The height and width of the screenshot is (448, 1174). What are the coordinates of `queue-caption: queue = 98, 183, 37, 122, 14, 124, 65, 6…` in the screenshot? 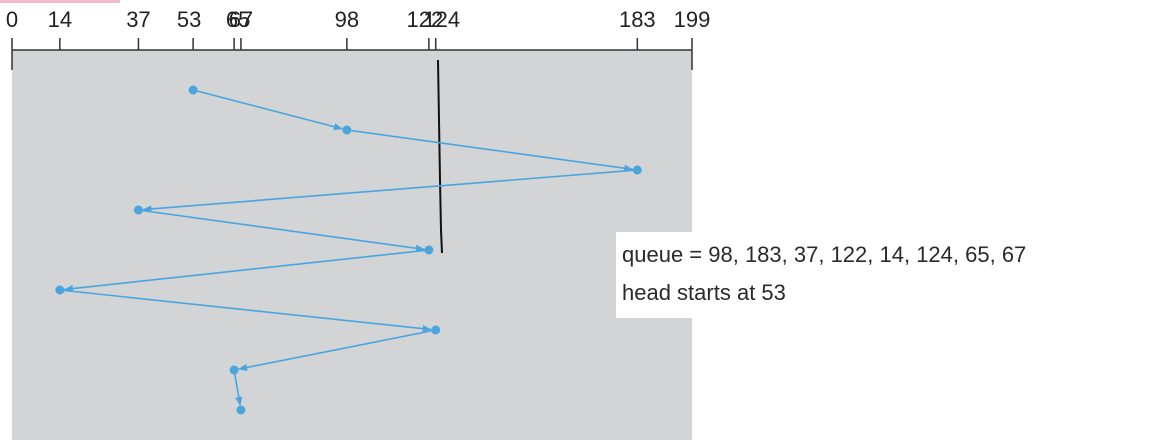 It's located at (824, 275).